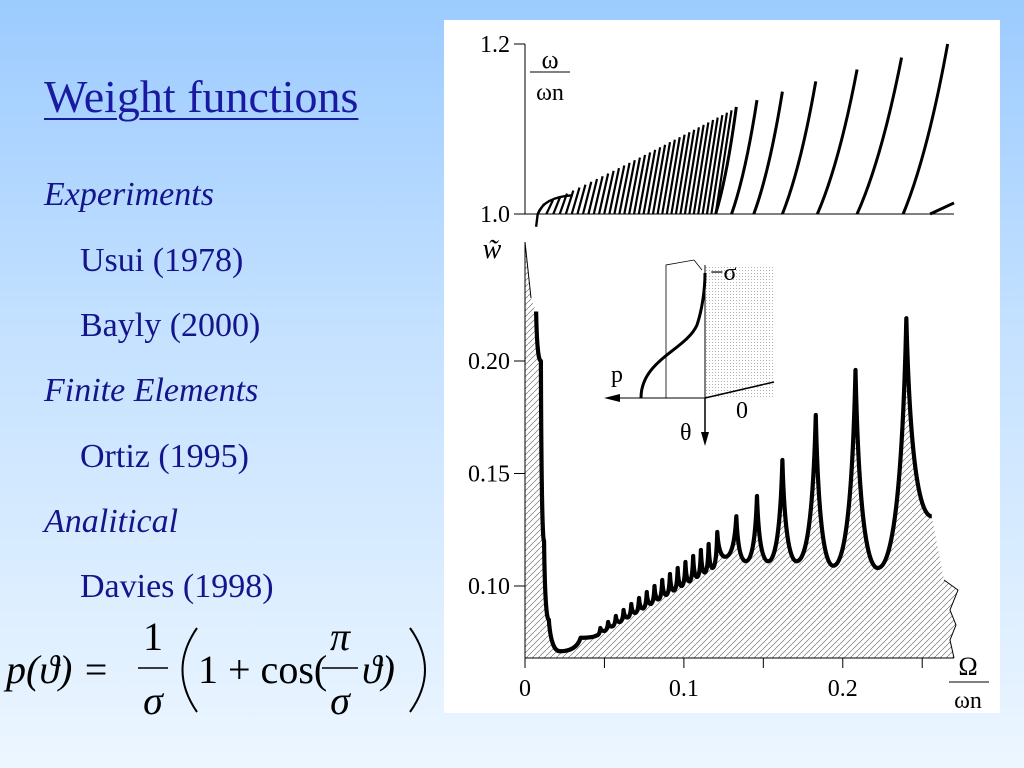  I want to click on bottom-ylabel: w̃, so click(492, 249).